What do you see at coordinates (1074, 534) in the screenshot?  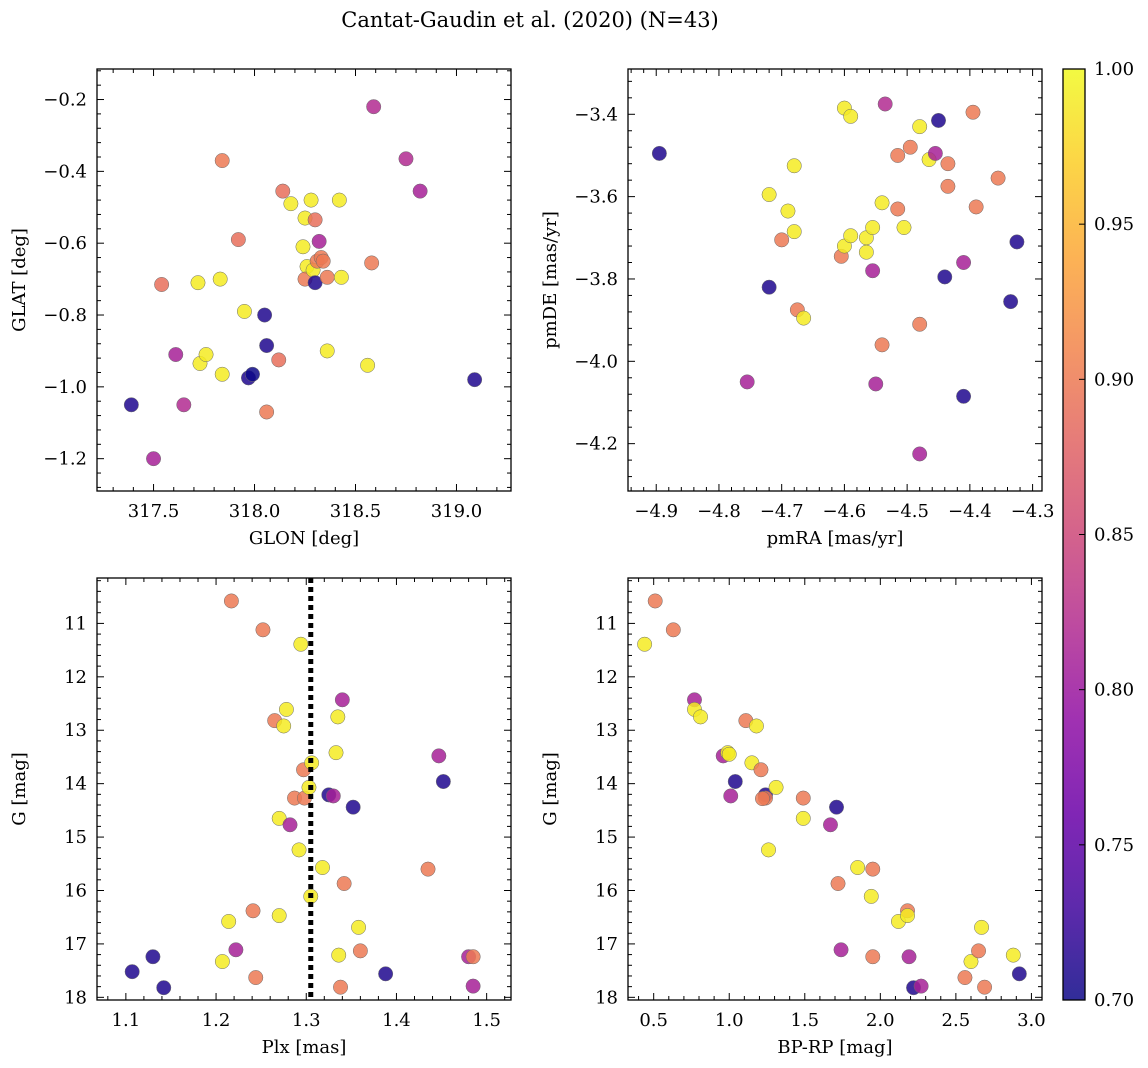 I see `colorbar-gradient` at bounding box center [1074, 534].